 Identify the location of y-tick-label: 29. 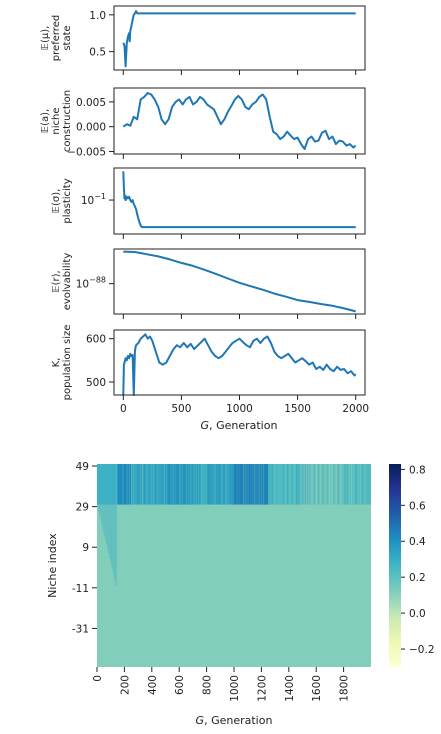
(82, 508).